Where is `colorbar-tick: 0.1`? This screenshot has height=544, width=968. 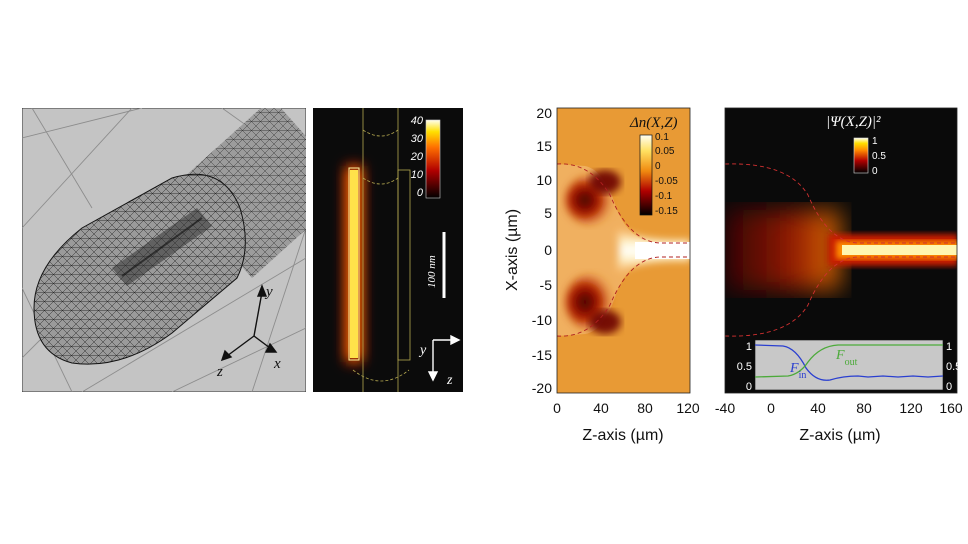 colorbar-tick: 0.1 is located at coordinates (662, 137).